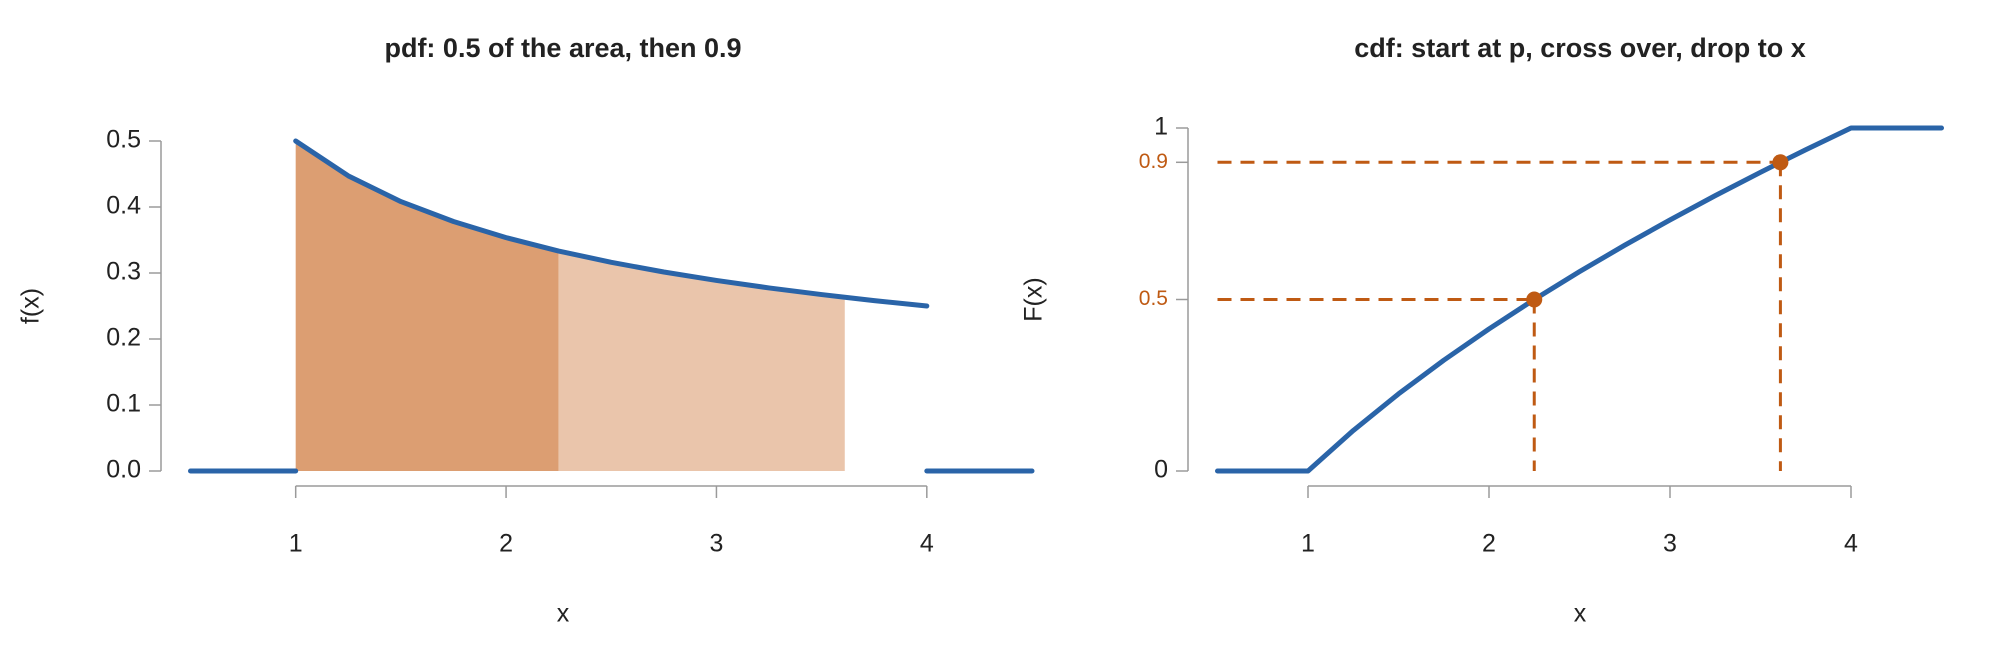 Image resolution: width=1996 pixels, height=652 pixels. I want to click on y-tick-label: 0, so click(1161, 470).